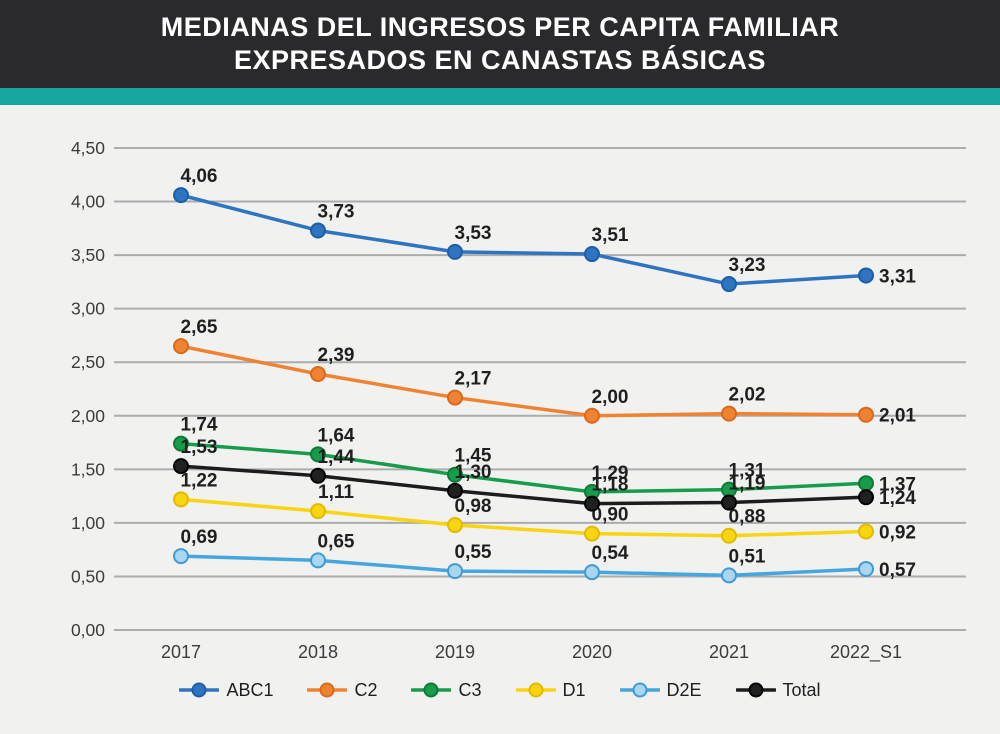 Image resolution: width=1000 pixels, height=734 pixels. I want to click on data-labels-abc1: 4,06 3,73 3,53 3,51 3,23 3,31, so click(549, 226).